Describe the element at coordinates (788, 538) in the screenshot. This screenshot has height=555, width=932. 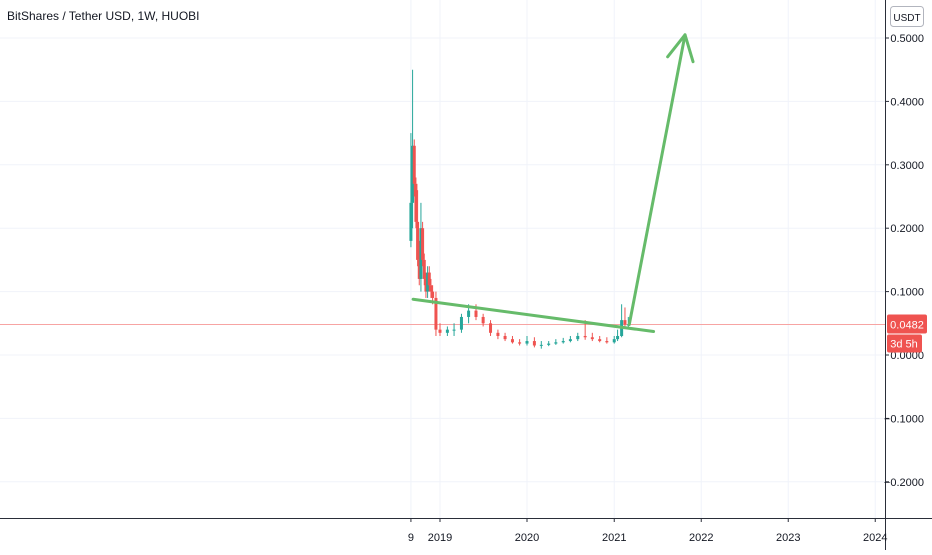
I see `x-tick-label: 2023` at that location.